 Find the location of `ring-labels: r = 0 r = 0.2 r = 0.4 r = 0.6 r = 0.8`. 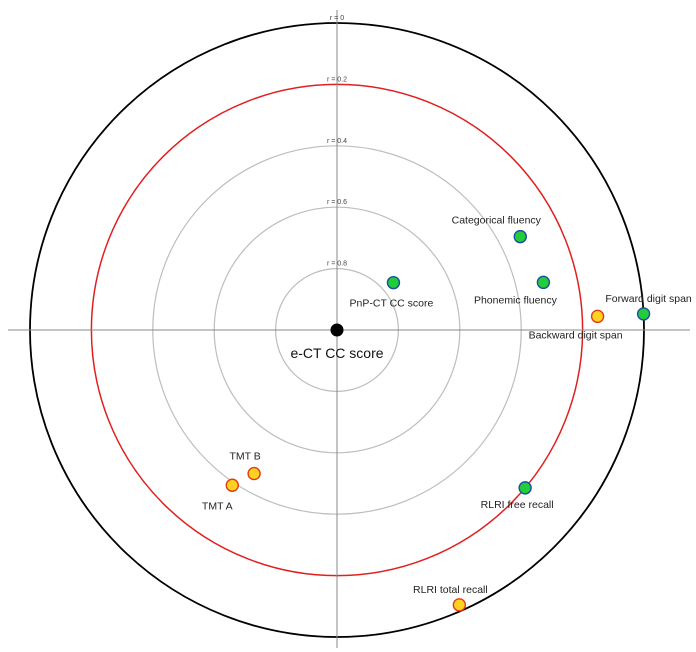

ring-labels: r = 0 r = 0.2 r = 0.4 r = 0.6 r = 0.8 is located at coordinates (337, 141).